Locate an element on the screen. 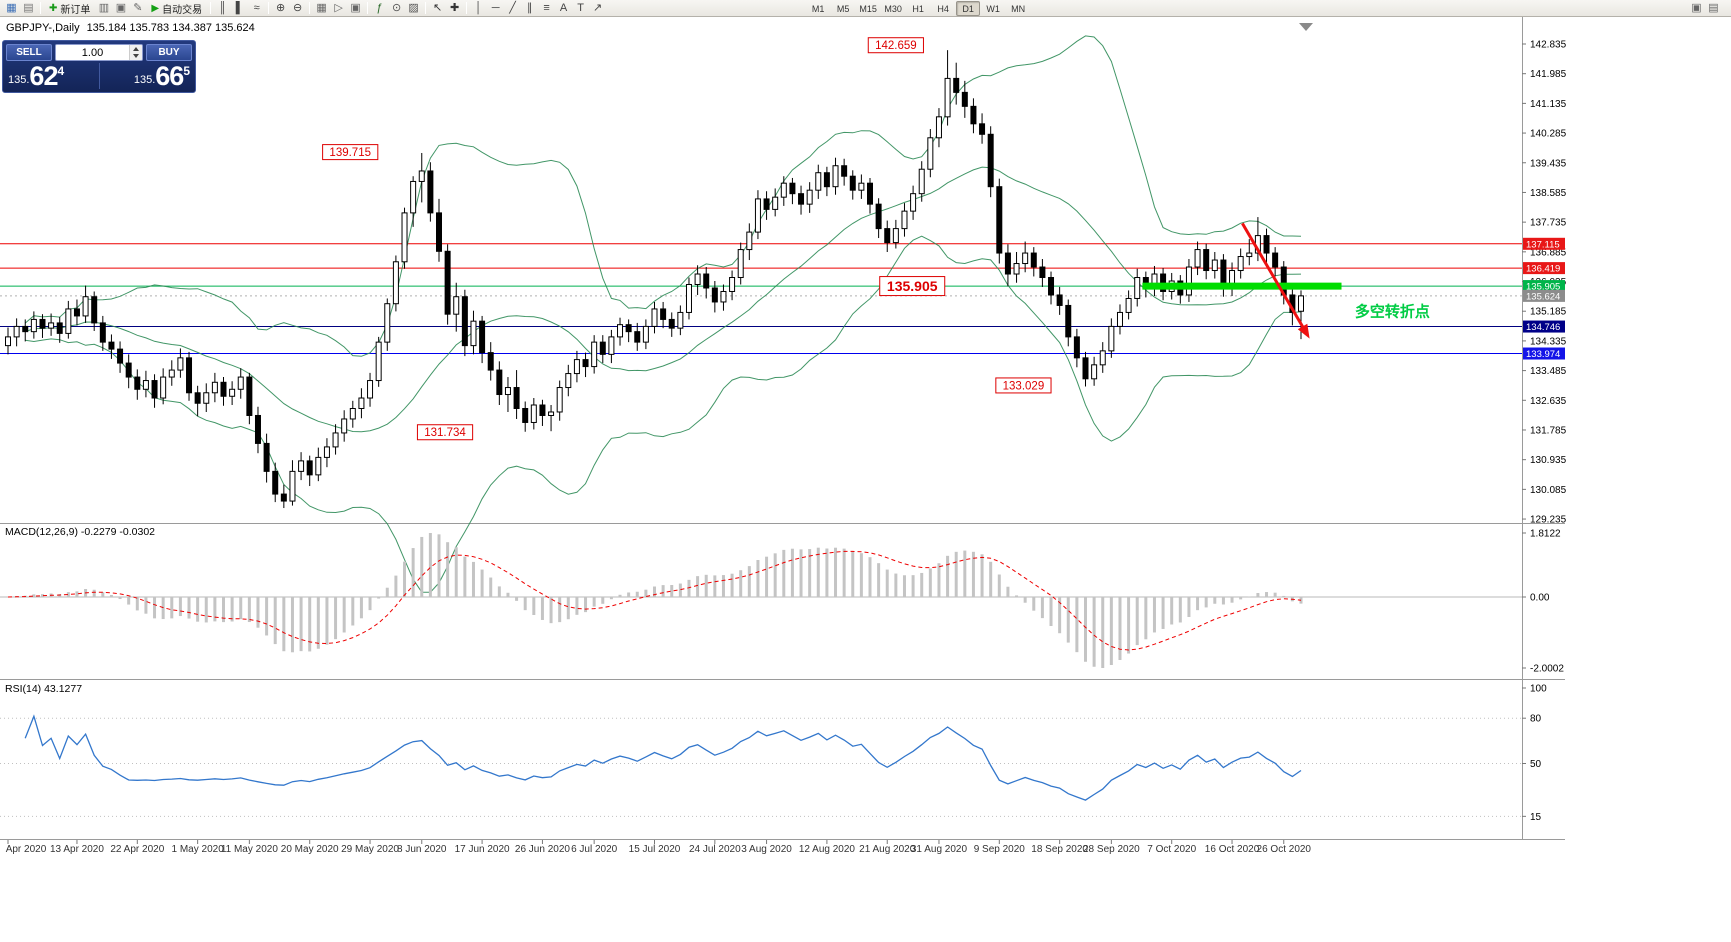  candlestick-chart-icon: ▌ is located at coordinates (239, 7).